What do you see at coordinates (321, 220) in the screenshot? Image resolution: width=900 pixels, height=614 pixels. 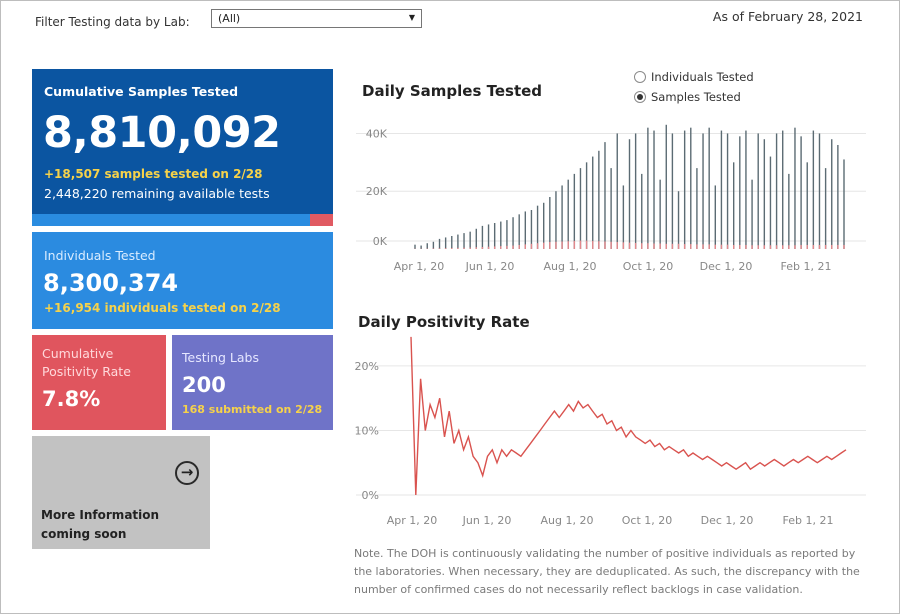 I see `tests-remaining-fill` at bounding box center [321, 220].